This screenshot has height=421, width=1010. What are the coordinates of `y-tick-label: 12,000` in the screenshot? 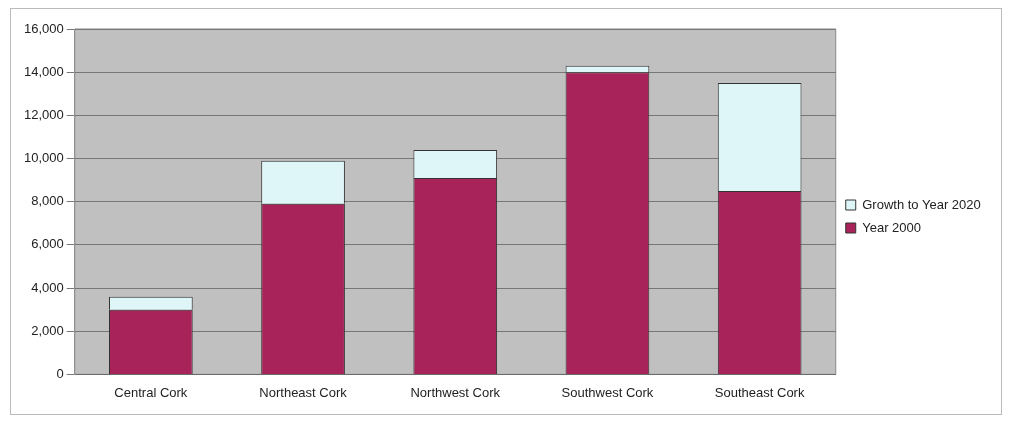 It's located at (44, 114).